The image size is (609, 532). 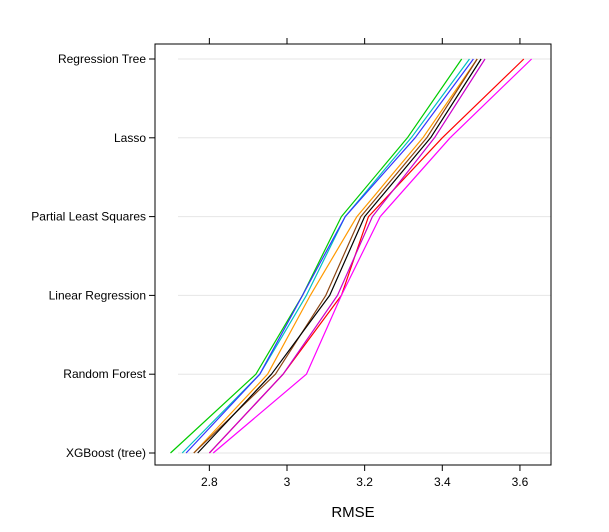 What do you see at coordinates (442, 482) in the screenshot?
I see `x-tick-label: 3.4` at bounding box center [442, 482].